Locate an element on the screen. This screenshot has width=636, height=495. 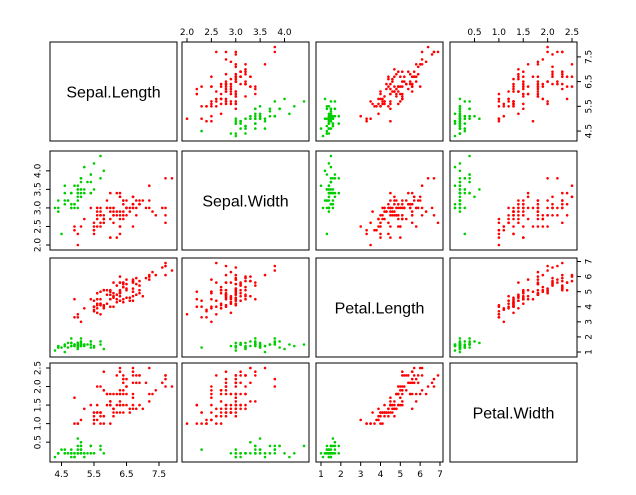
tick-label: 2.5 is located at coordinates (39, 226).